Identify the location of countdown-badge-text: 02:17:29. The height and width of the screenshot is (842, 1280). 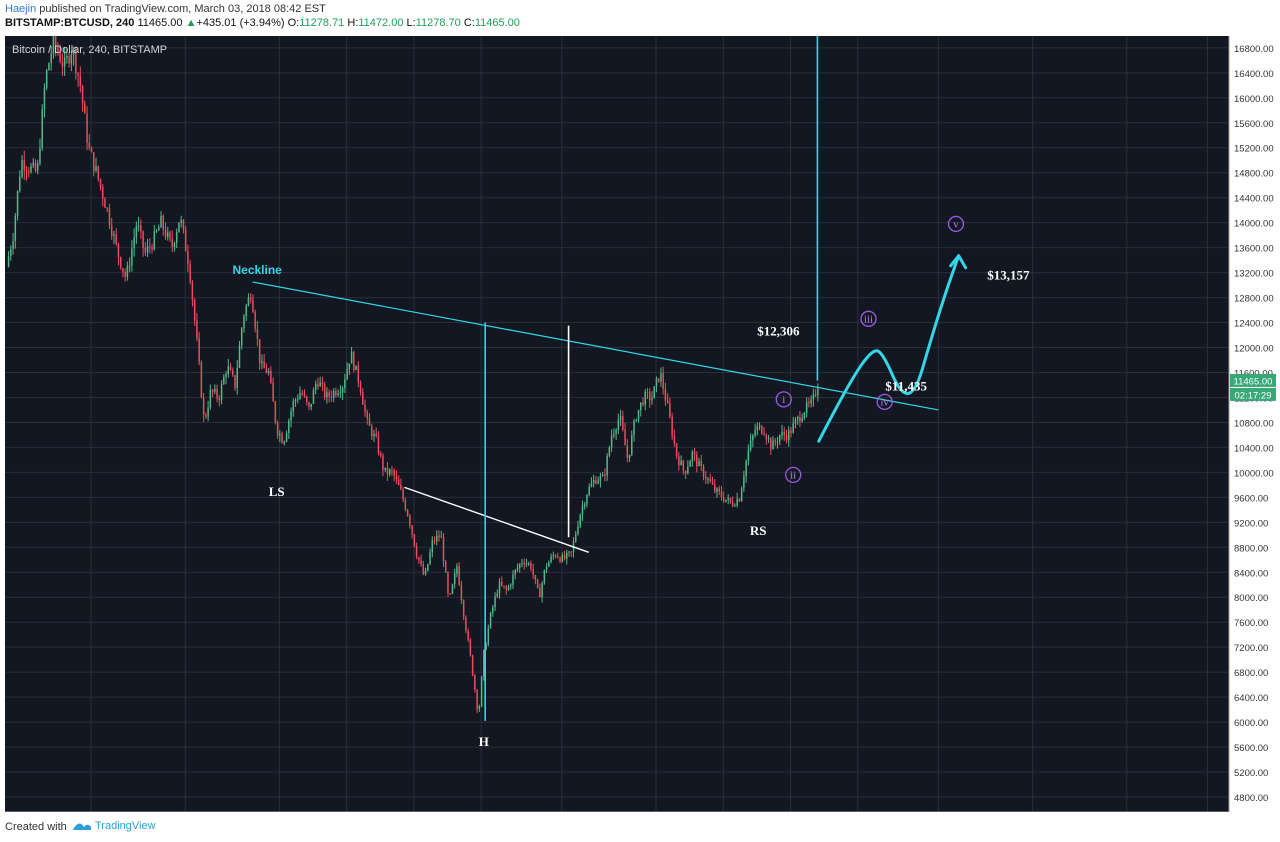
(1253, 395).